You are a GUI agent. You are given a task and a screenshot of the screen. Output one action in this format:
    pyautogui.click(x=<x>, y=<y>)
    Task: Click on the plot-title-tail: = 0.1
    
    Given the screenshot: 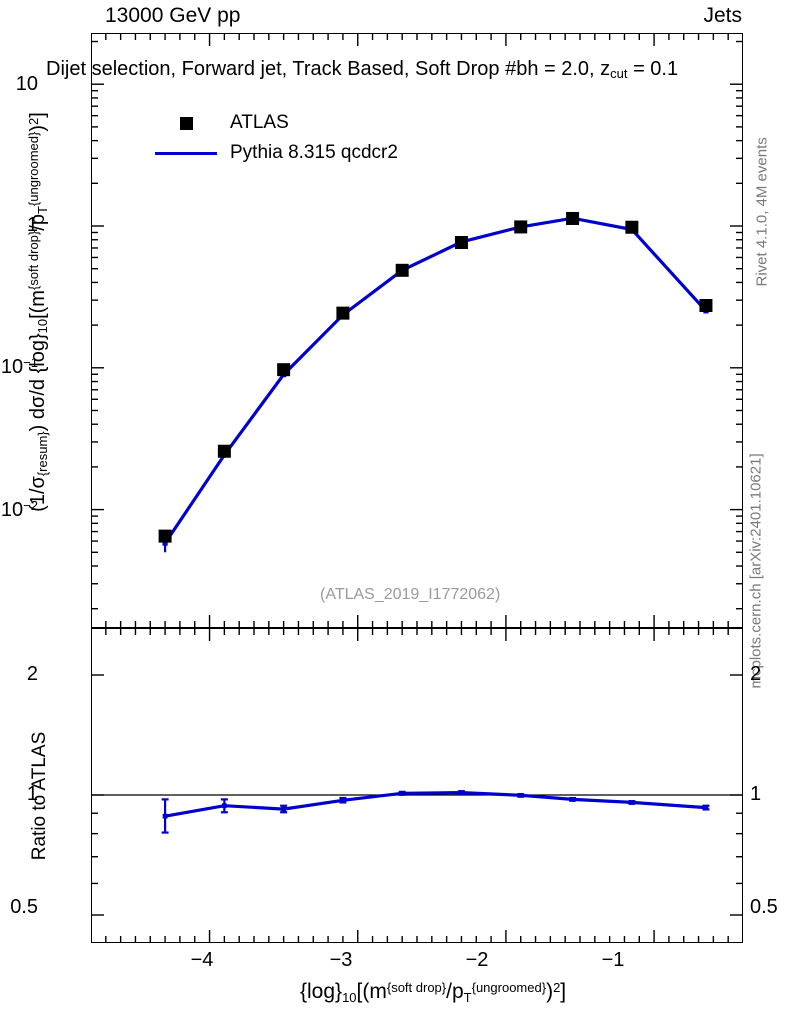 What is the action you would take?
    pyautogui.click(x=653, y=69)
    